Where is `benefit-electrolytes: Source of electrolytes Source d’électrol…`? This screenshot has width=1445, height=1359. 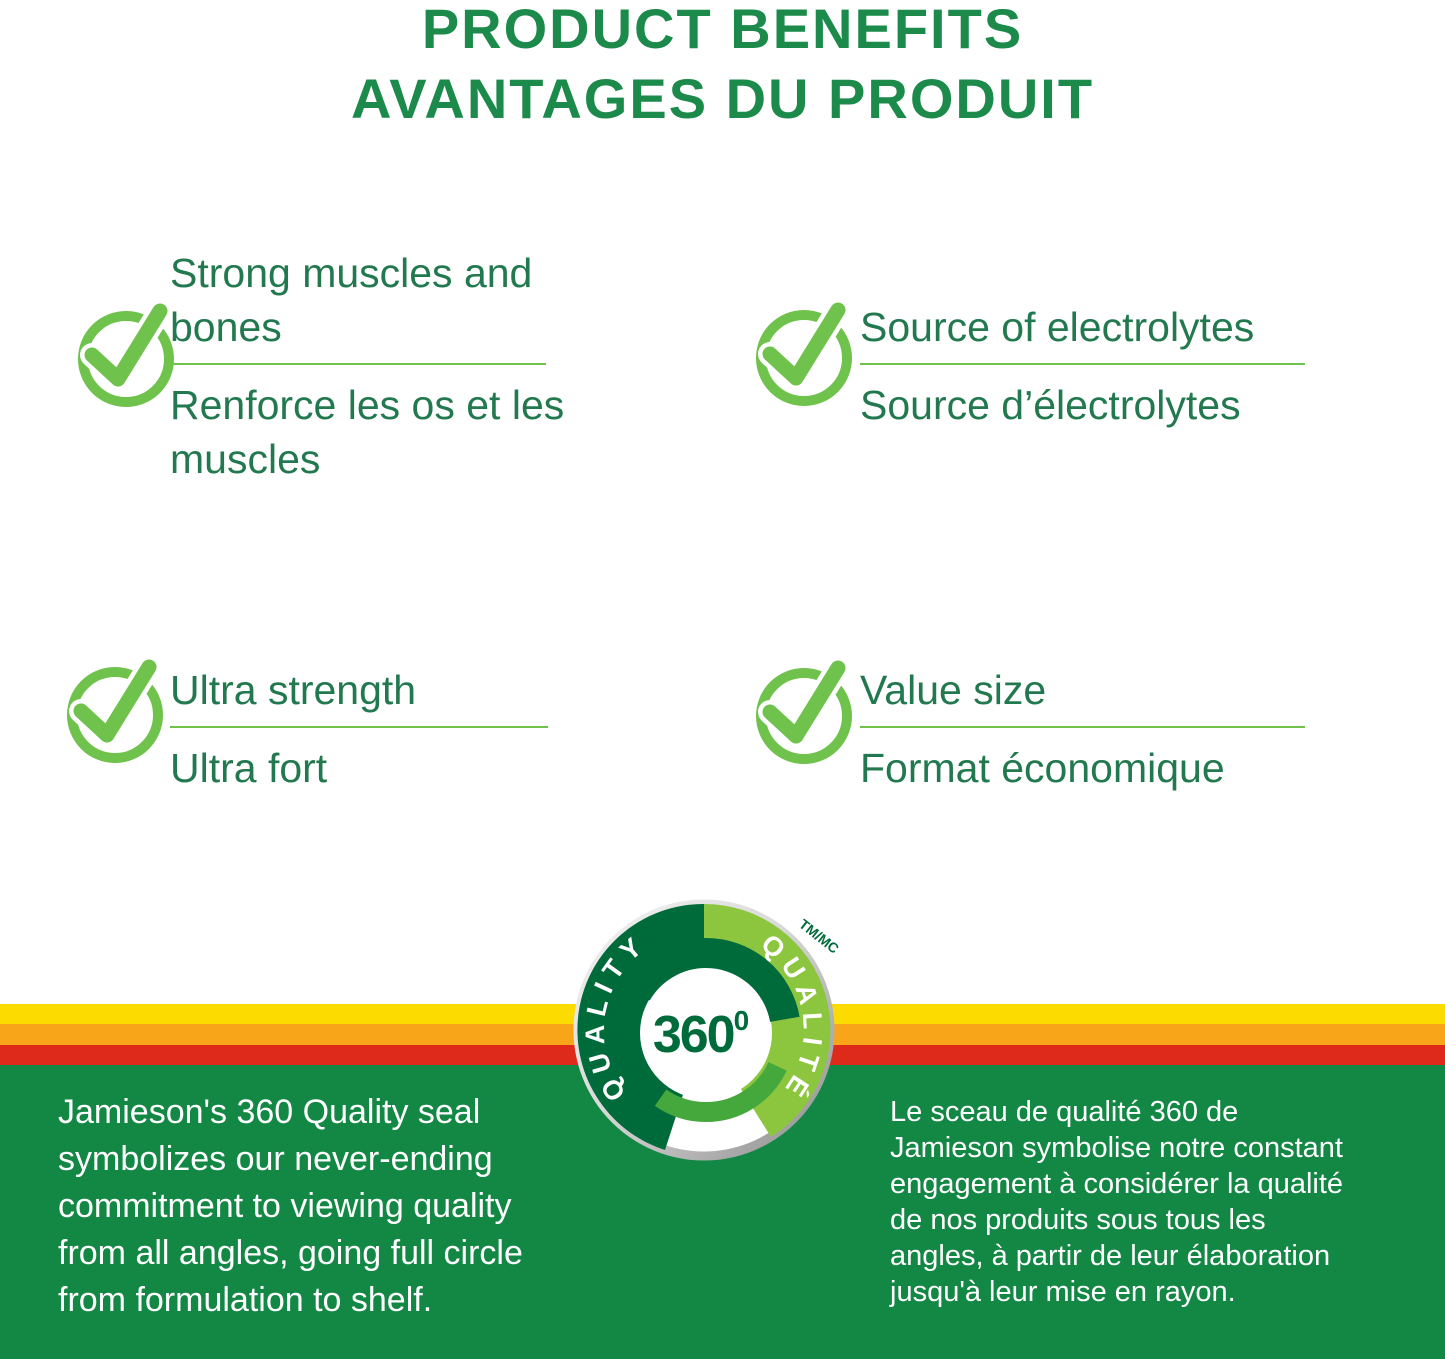 benefit-electrolytes: Source of electrolytes Source d’électrol… is located at coordinates (1090, 366).